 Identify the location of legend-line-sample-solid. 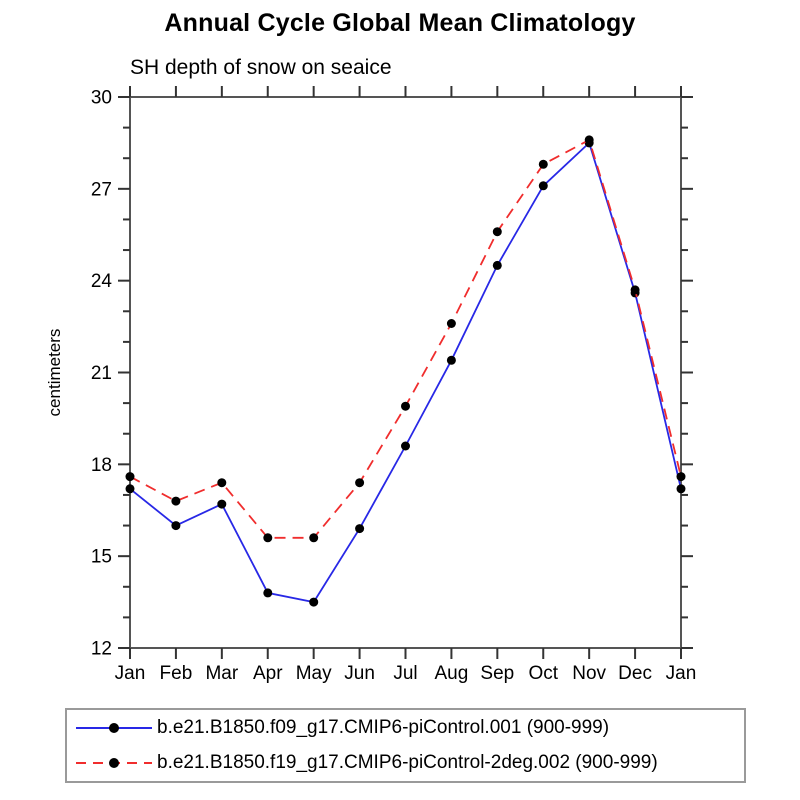
(114, 728).